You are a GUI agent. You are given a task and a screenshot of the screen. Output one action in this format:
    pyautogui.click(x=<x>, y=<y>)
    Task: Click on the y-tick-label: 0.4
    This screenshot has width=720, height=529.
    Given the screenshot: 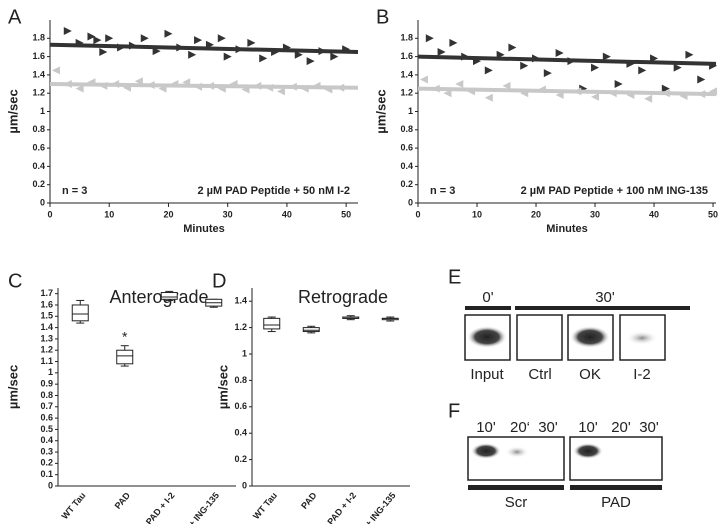 What is the action you would take?
    pyautogui.click(x=38, y=166)
    